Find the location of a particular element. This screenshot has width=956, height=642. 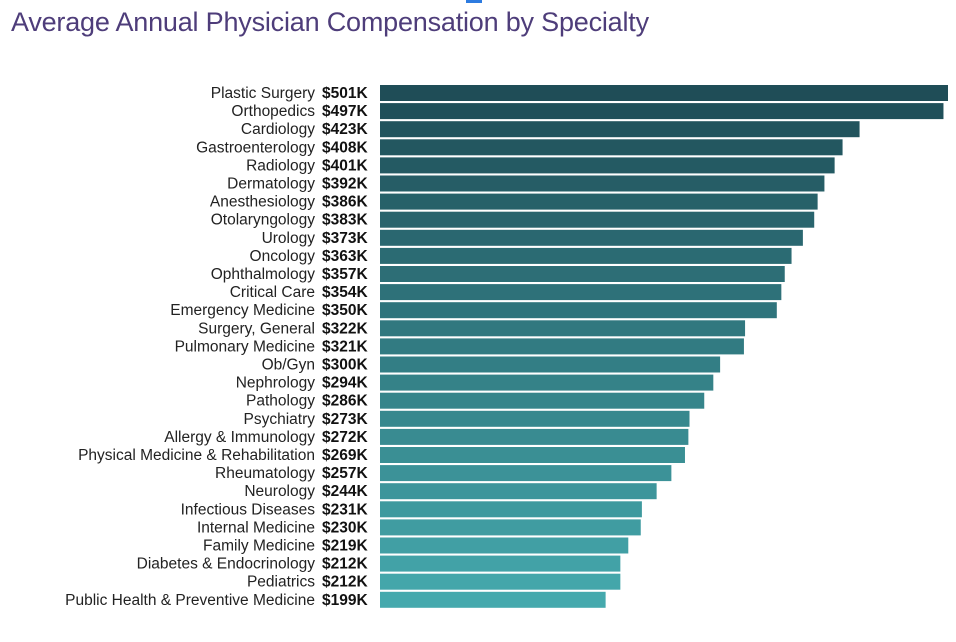

category-label: Pediatrics is located at coordinates (281, 582).